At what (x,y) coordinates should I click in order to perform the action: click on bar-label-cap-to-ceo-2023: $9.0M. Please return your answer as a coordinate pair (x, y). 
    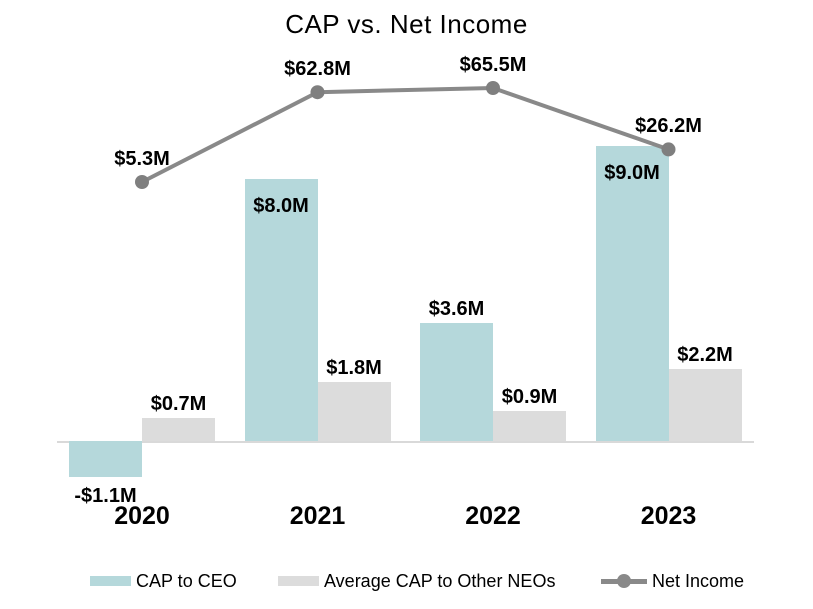
    Looking at the image, I should click on (632, 173).